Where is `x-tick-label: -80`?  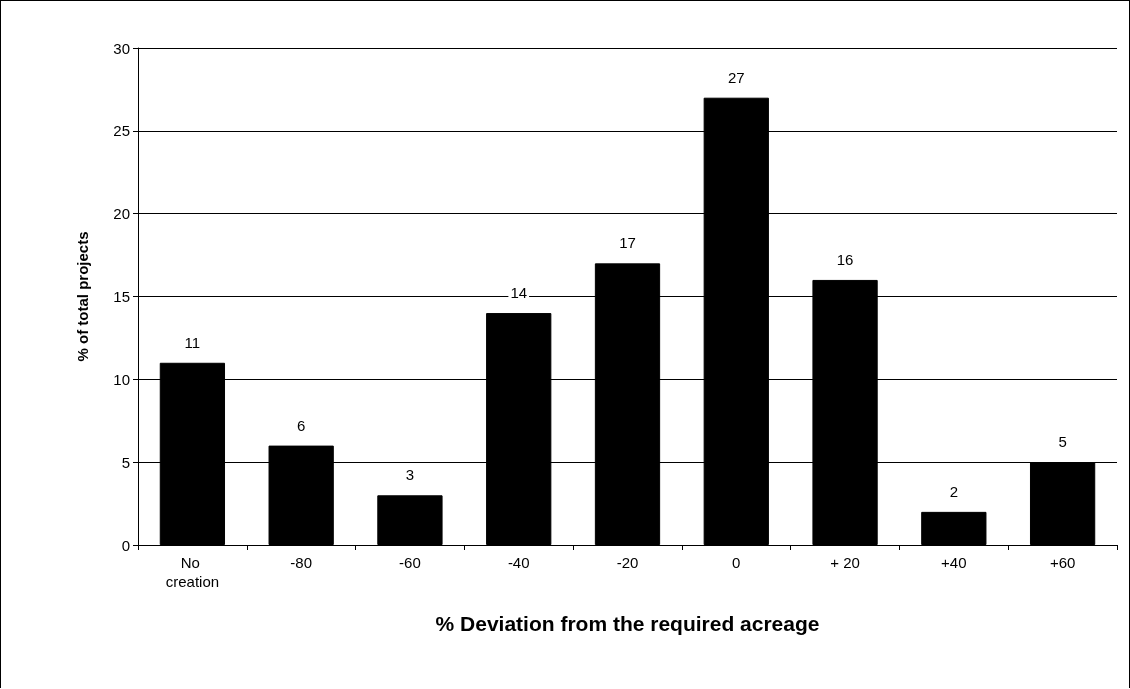 x-tick-label: -80 is located at coordinates (301, 562).